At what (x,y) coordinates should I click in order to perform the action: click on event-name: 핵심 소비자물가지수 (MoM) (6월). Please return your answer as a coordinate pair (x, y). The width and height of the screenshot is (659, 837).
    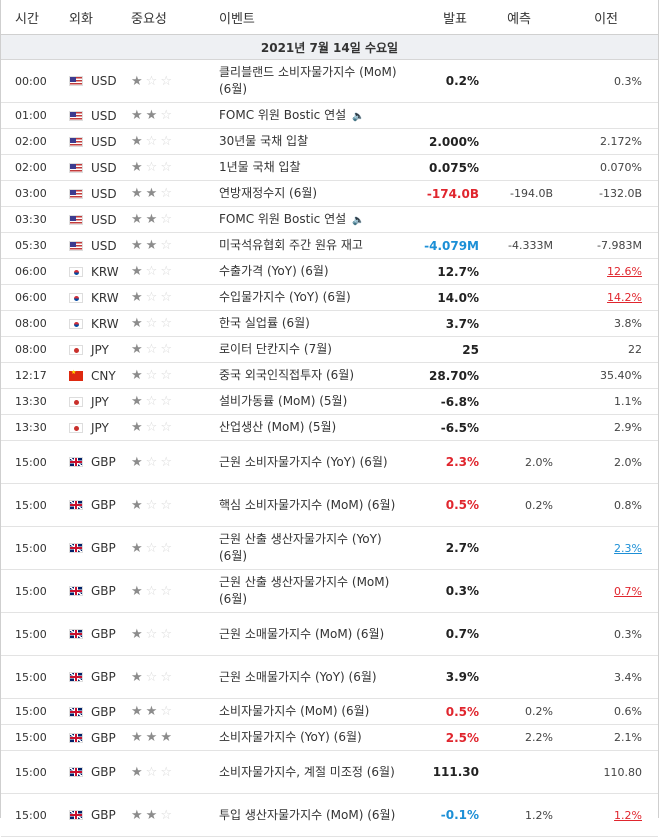
    Looking at the image, I should click on (307, 504).